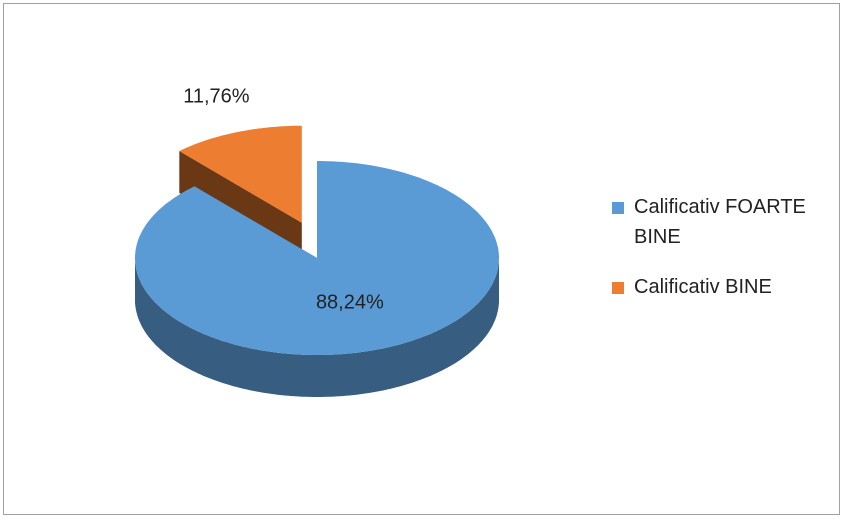 The image size is (845, 520). I want to click on legend-item: Calificativ BINE, so click(724, 287).